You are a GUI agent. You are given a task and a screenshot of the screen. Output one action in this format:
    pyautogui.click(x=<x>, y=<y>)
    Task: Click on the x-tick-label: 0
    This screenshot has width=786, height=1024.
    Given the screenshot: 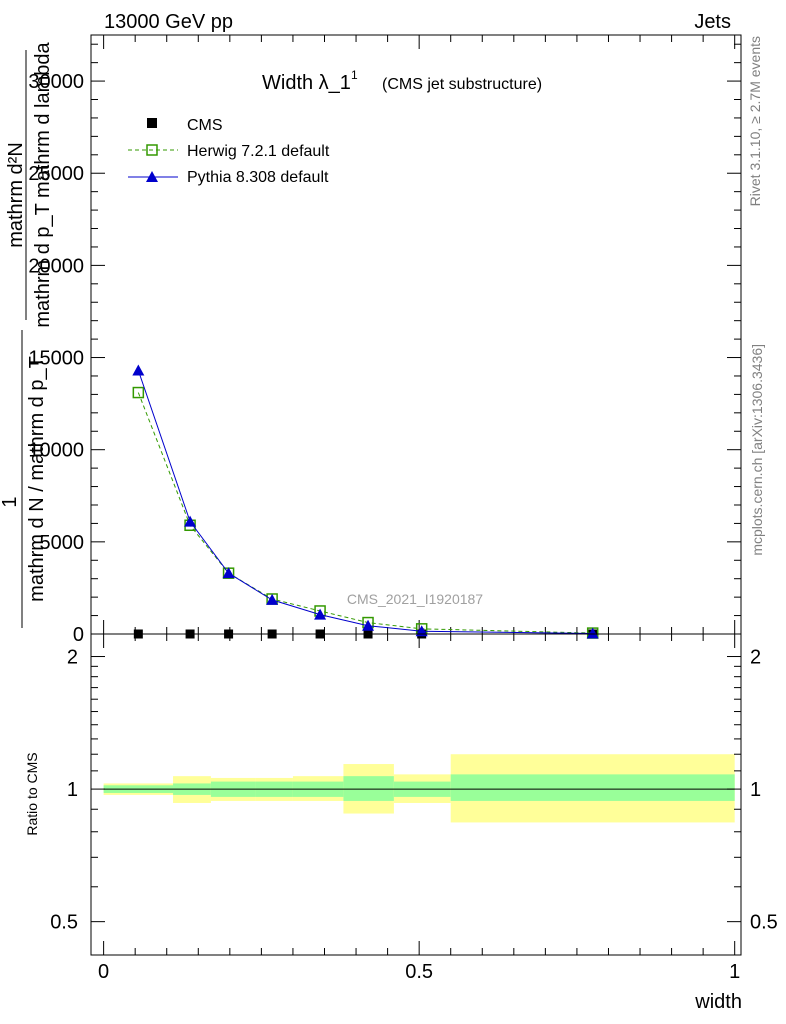 What is the action you would take?
    pyautogui.click(x=103, y=972)
    